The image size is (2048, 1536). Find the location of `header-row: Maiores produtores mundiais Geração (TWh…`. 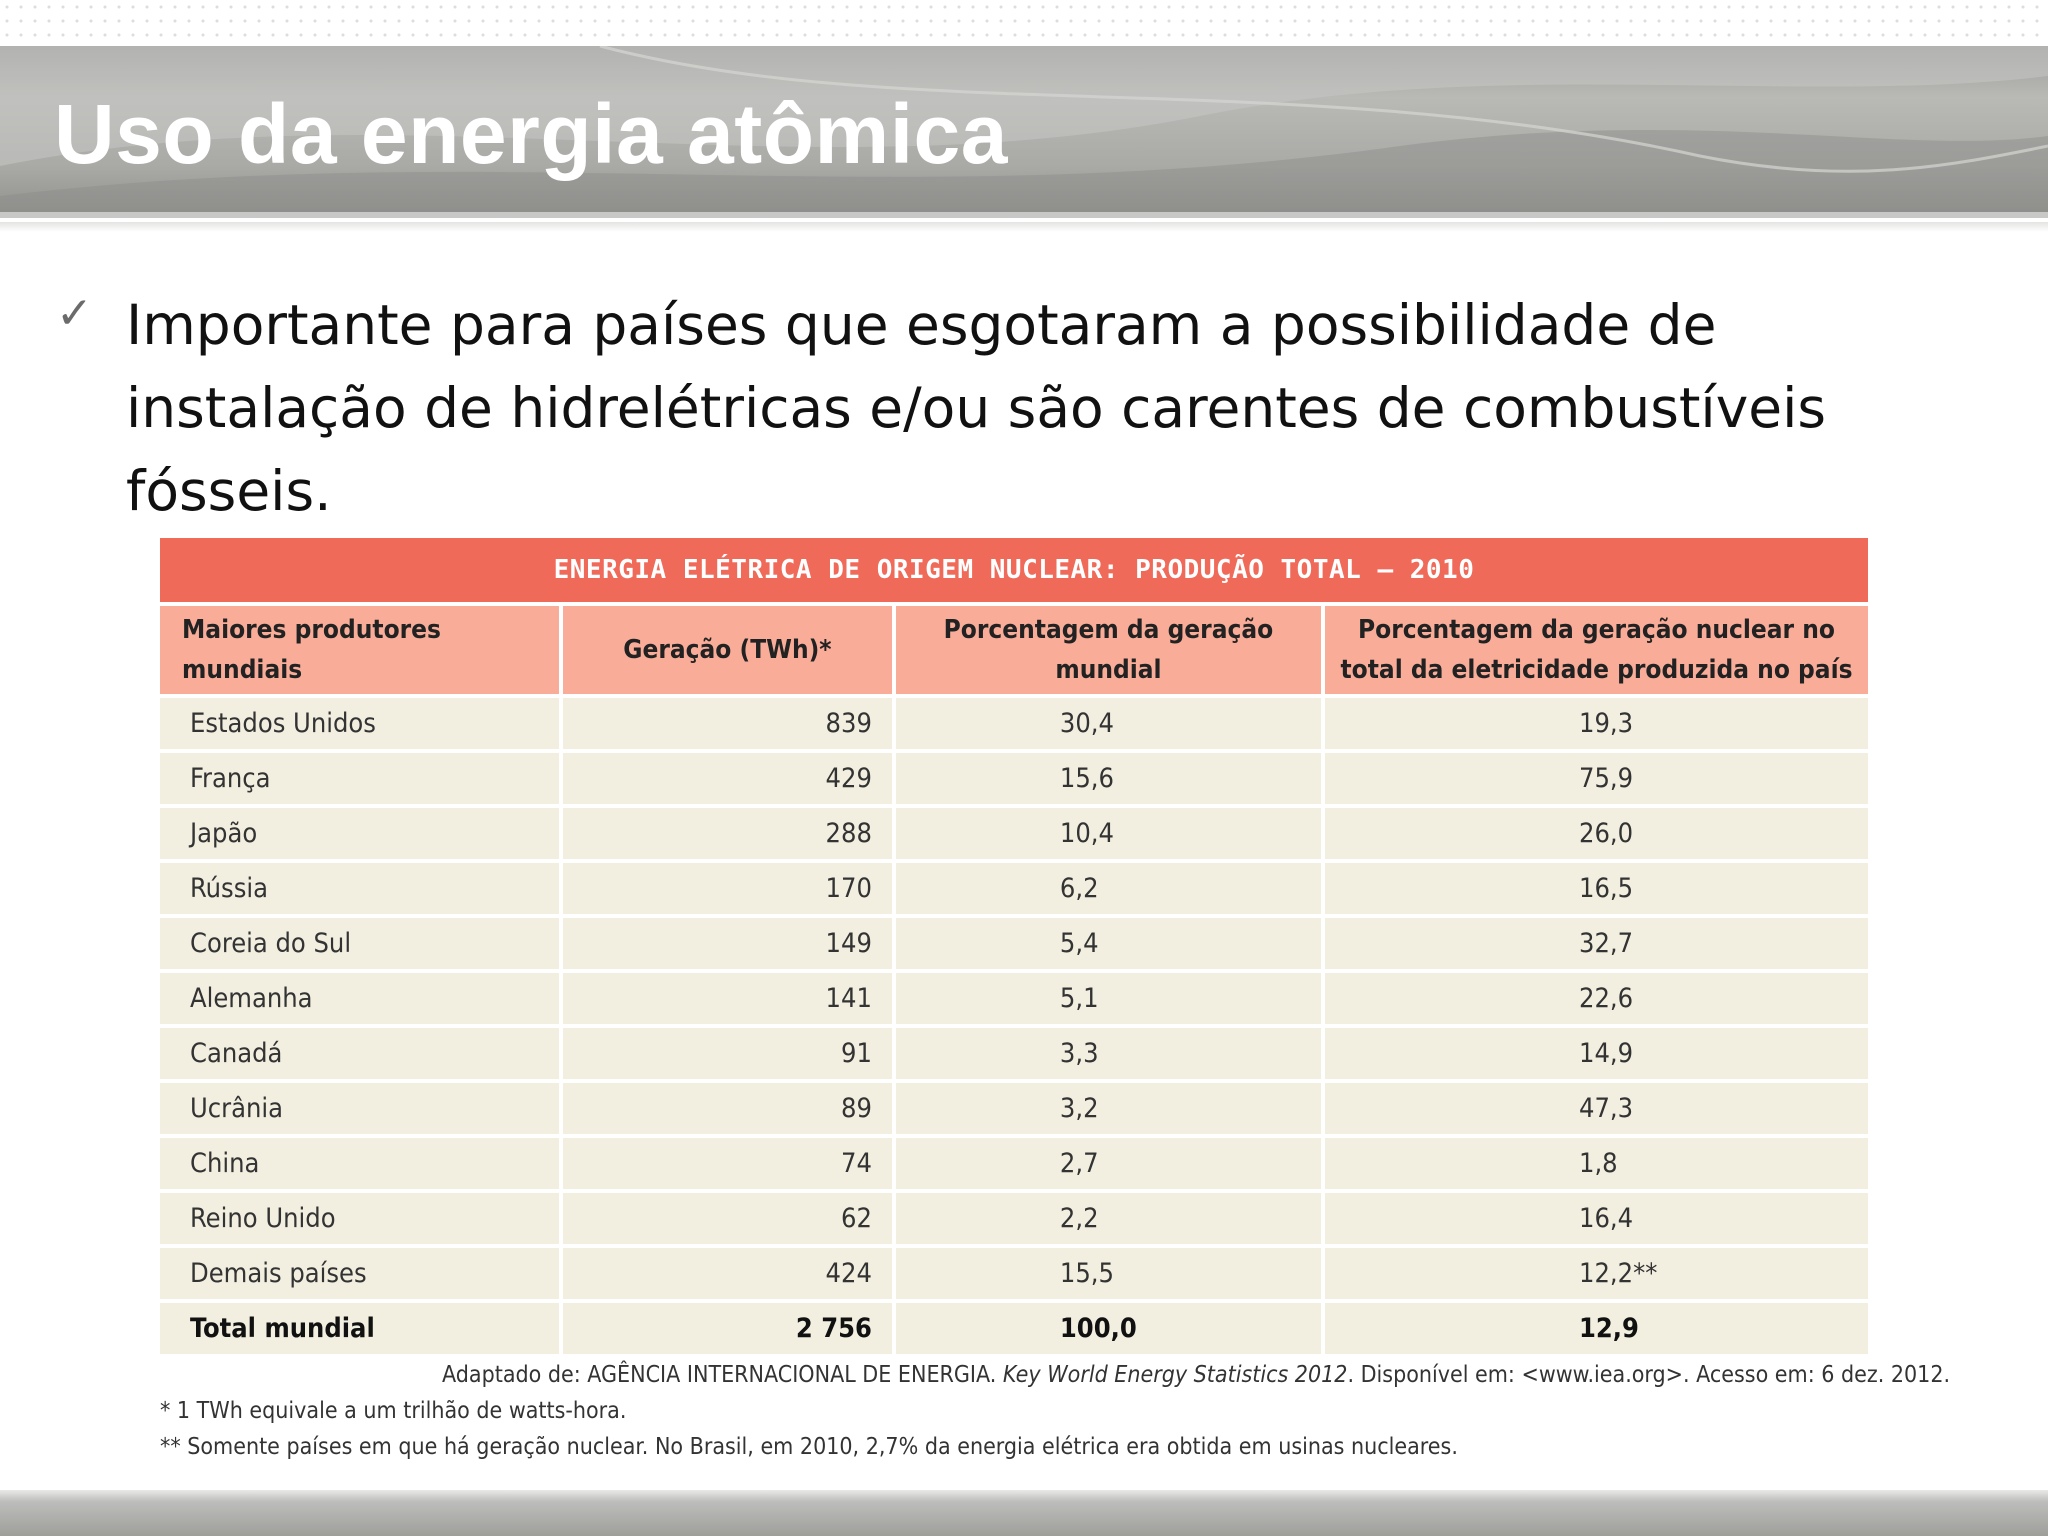

header-row: Maiores produtores mundiais Geração (TWh… is located at coordinates (1014, 650).